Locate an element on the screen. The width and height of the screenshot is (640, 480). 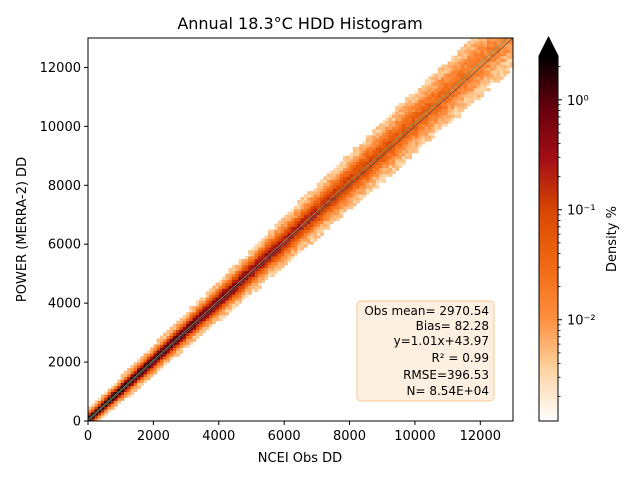
colorbar-tick-label: 10⁻¹ is located at coordinates (581, 211).